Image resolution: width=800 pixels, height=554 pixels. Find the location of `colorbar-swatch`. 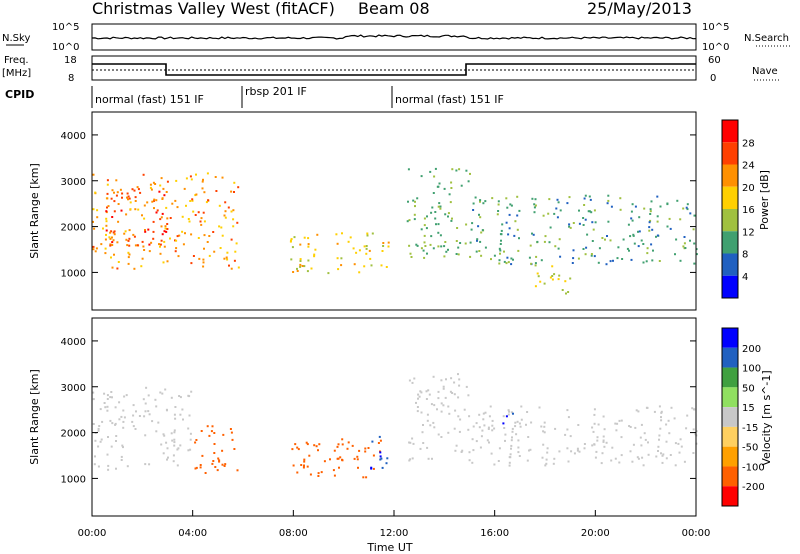

colorbar-swatch is located at coordinates (730, 377).